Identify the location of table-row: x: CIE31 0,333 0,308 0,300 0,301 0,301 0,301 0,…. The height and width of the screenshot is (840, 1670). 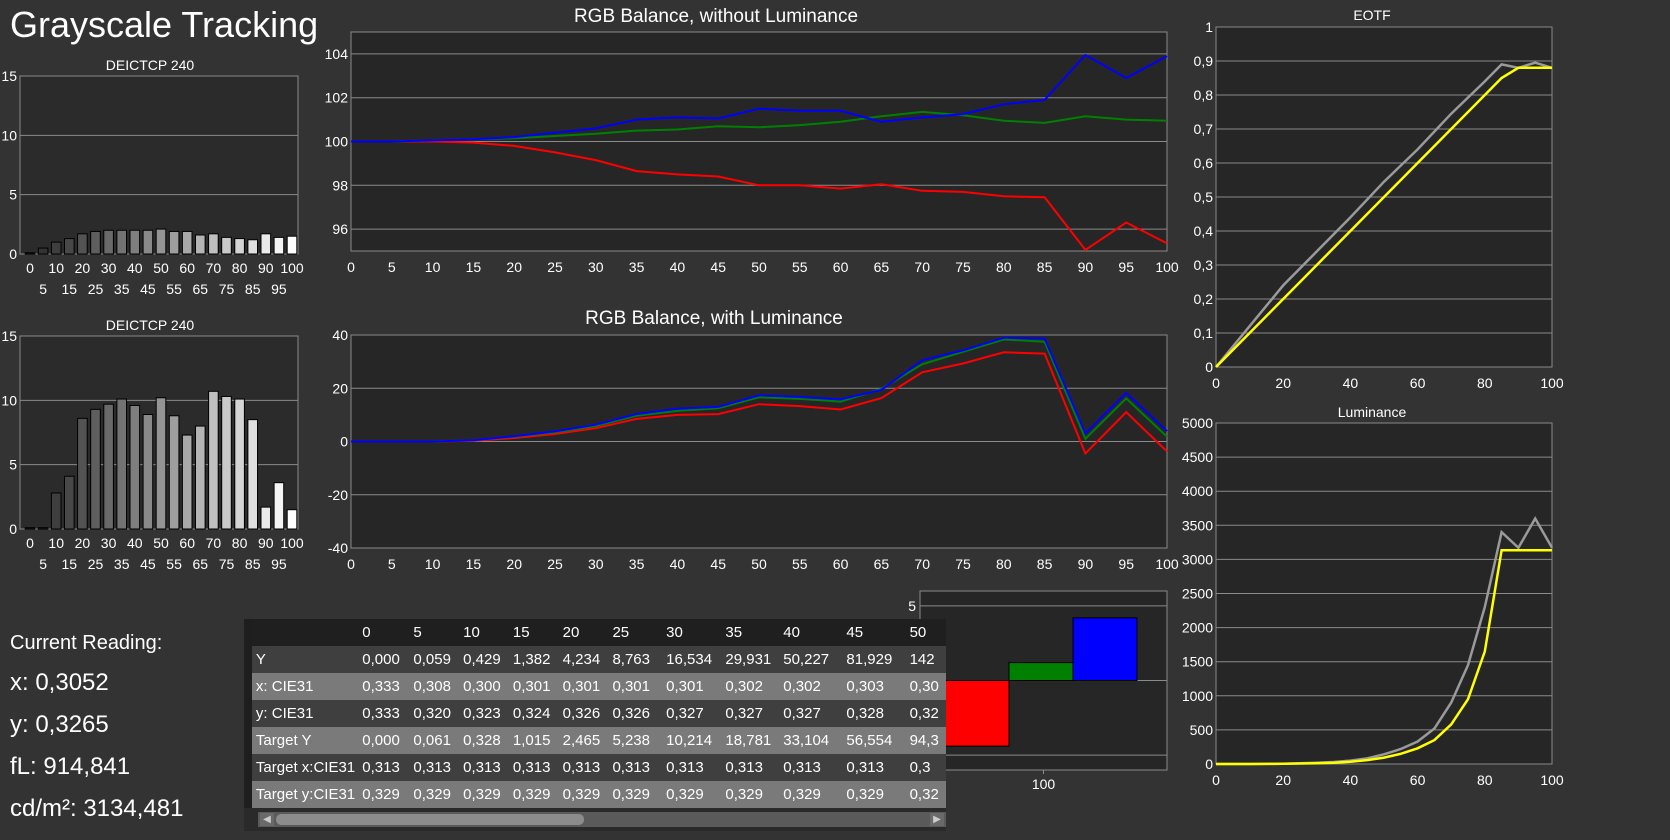
(595, 686).